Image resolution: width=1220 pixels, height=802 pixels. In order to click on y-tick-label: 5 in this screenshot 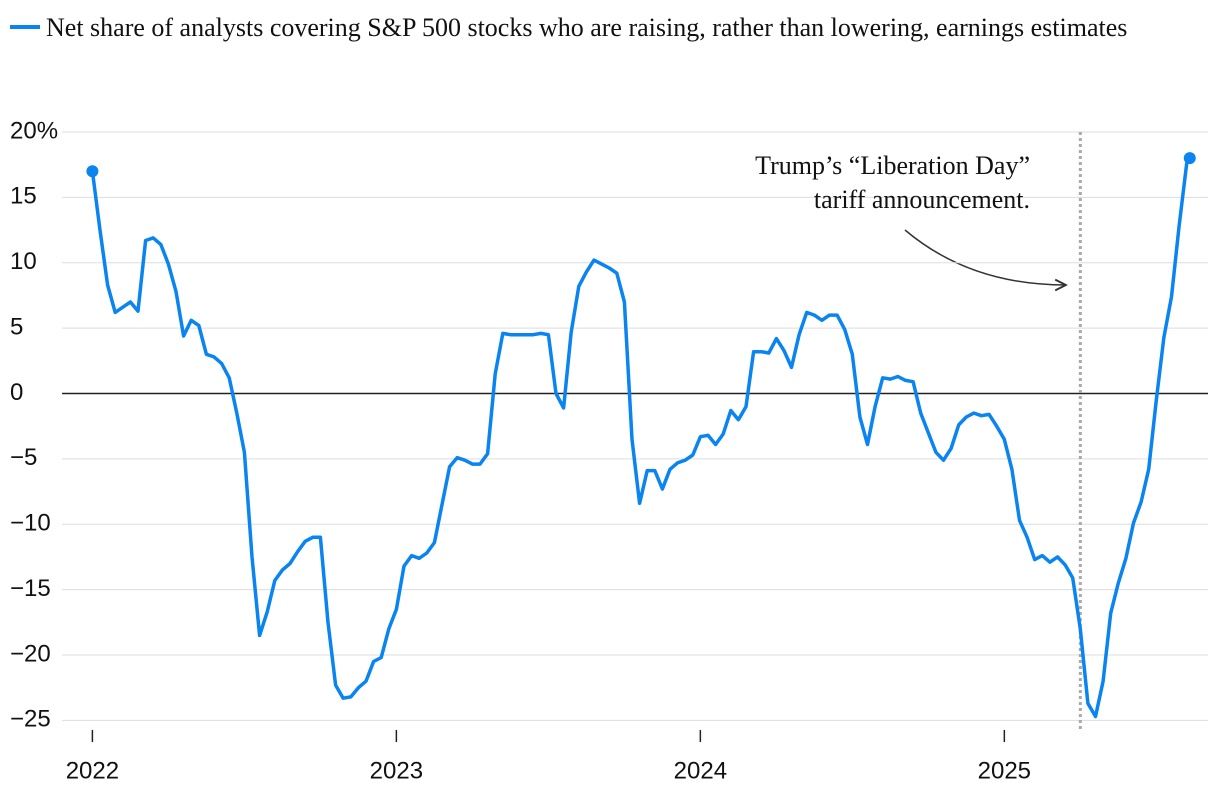, I will do `click(16, 326)`.